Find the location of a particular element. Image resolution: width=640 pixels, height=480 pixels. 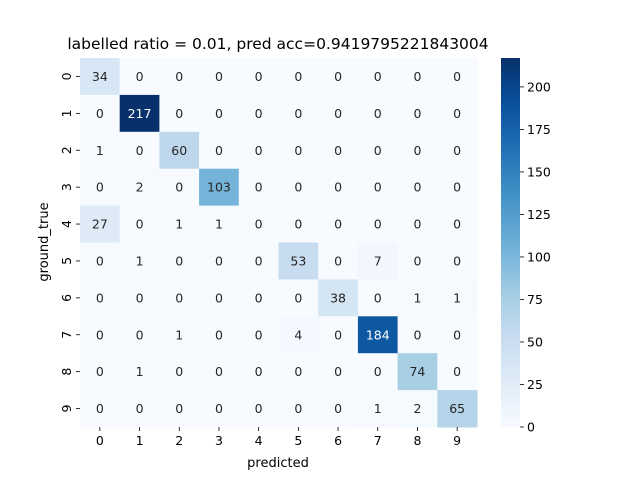

x-tick-label: 7 is located at coordinates (378, 440).